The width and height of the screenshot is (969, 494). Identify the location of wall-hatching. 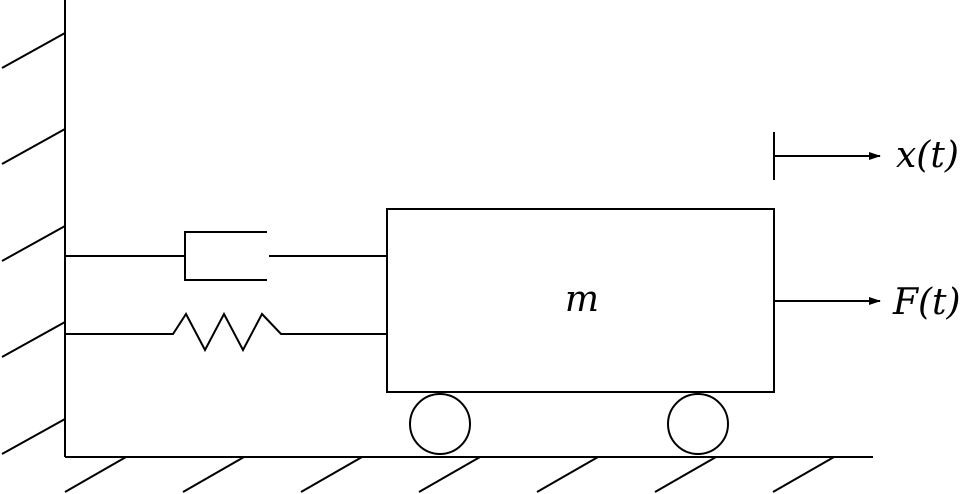
(33, 243).